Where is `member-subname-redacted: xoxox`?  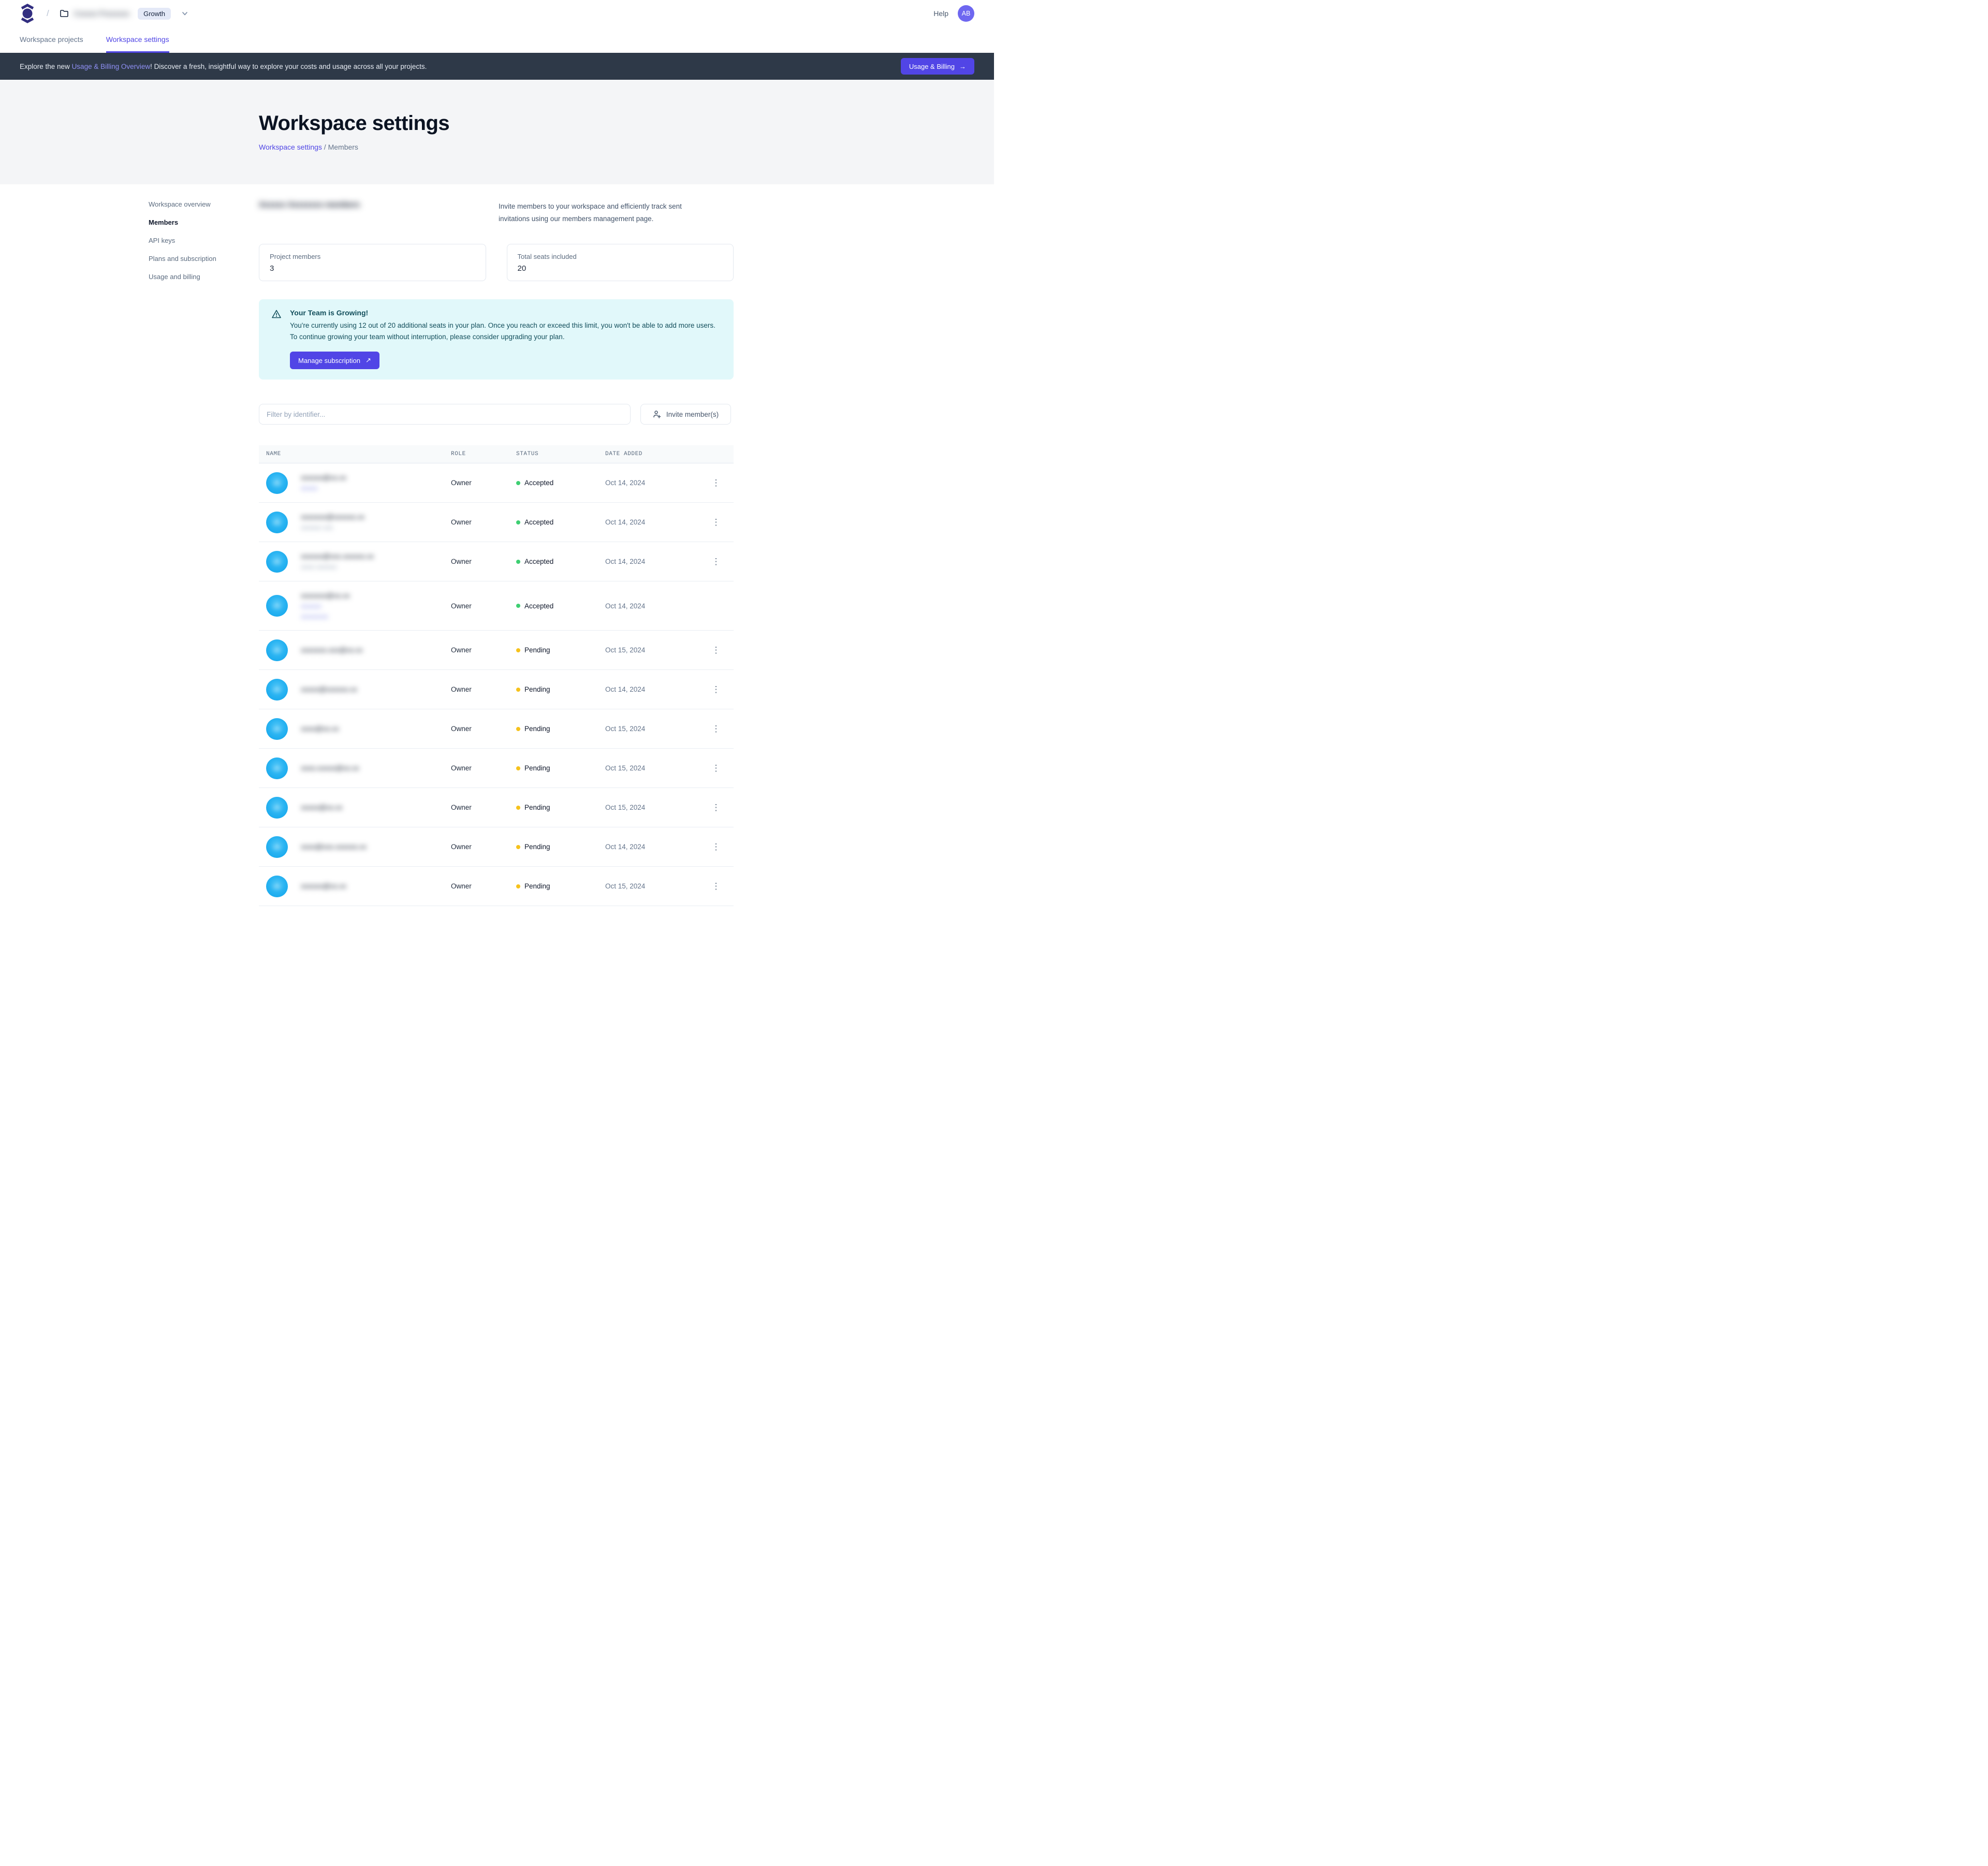 member-subname-redacted: xoxox is located at coordinates (309, 488).